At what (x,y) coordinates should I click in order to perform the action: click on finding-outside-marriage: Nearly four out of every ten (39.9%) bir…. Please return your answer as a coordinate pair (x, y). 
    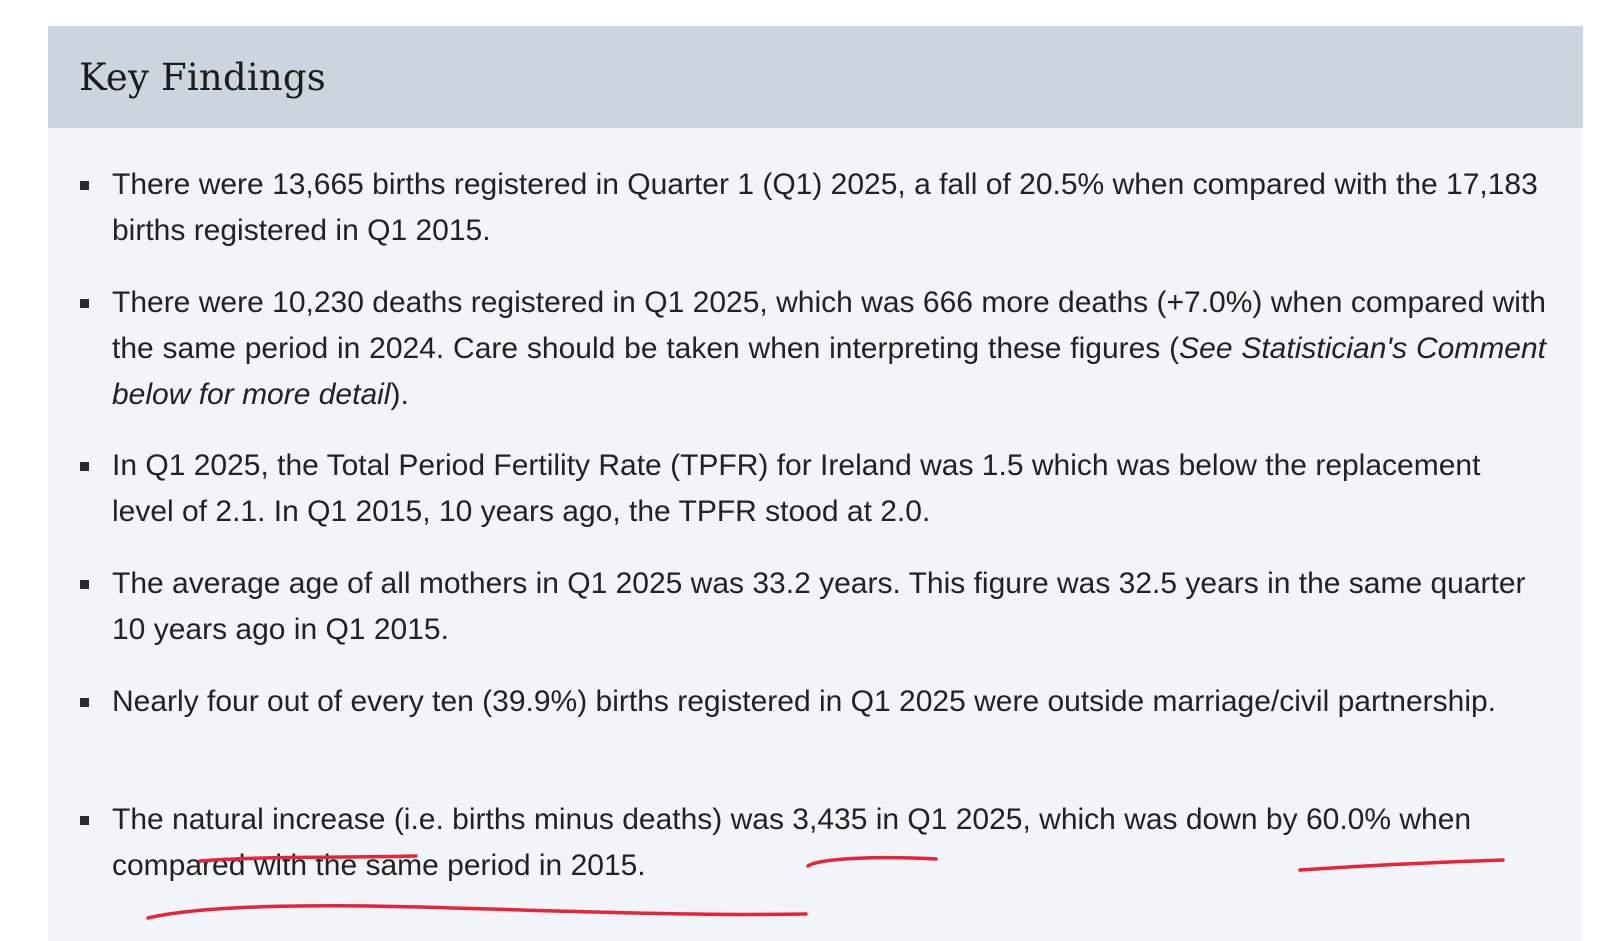
    Looking at the image, I should click on (813, 702).